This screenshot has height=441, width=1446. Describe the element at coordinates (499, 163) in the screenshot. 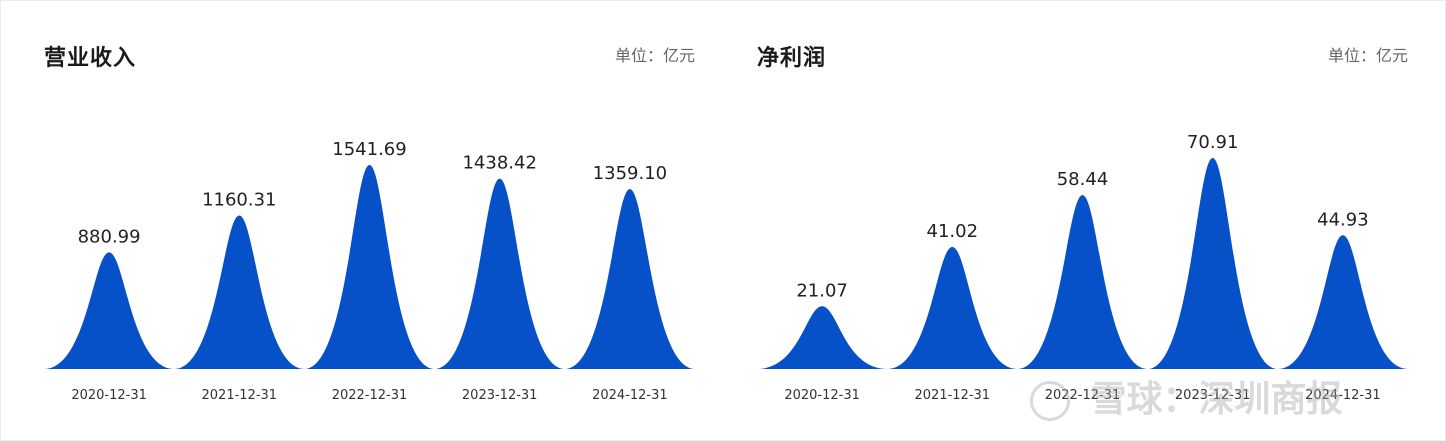

I see `data-label: 1438.42` at that location.